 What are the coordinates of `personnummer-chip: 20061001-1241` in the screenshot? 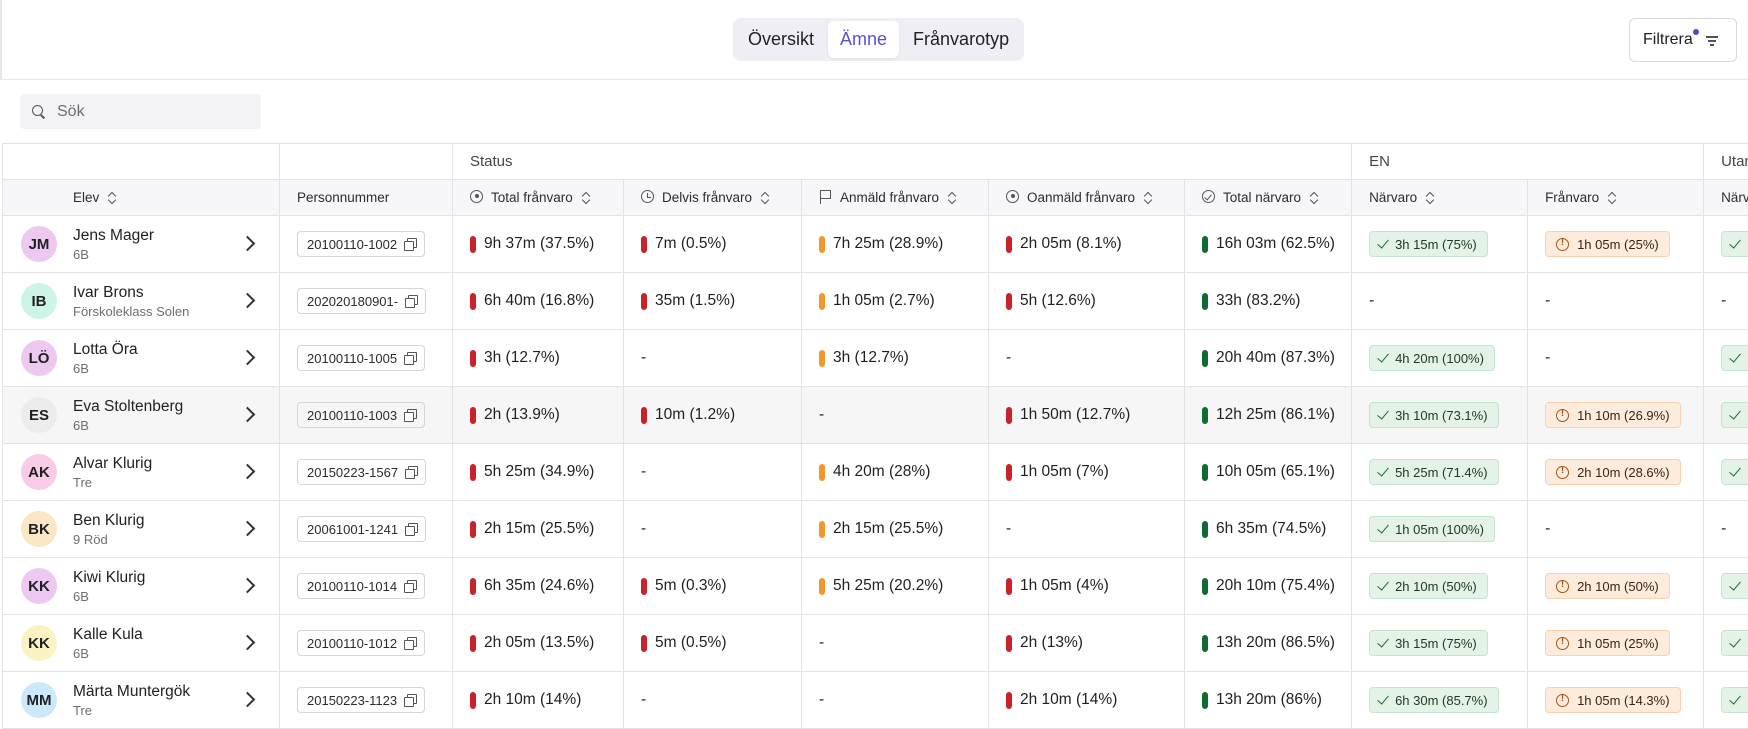 It's located at (362, 529).